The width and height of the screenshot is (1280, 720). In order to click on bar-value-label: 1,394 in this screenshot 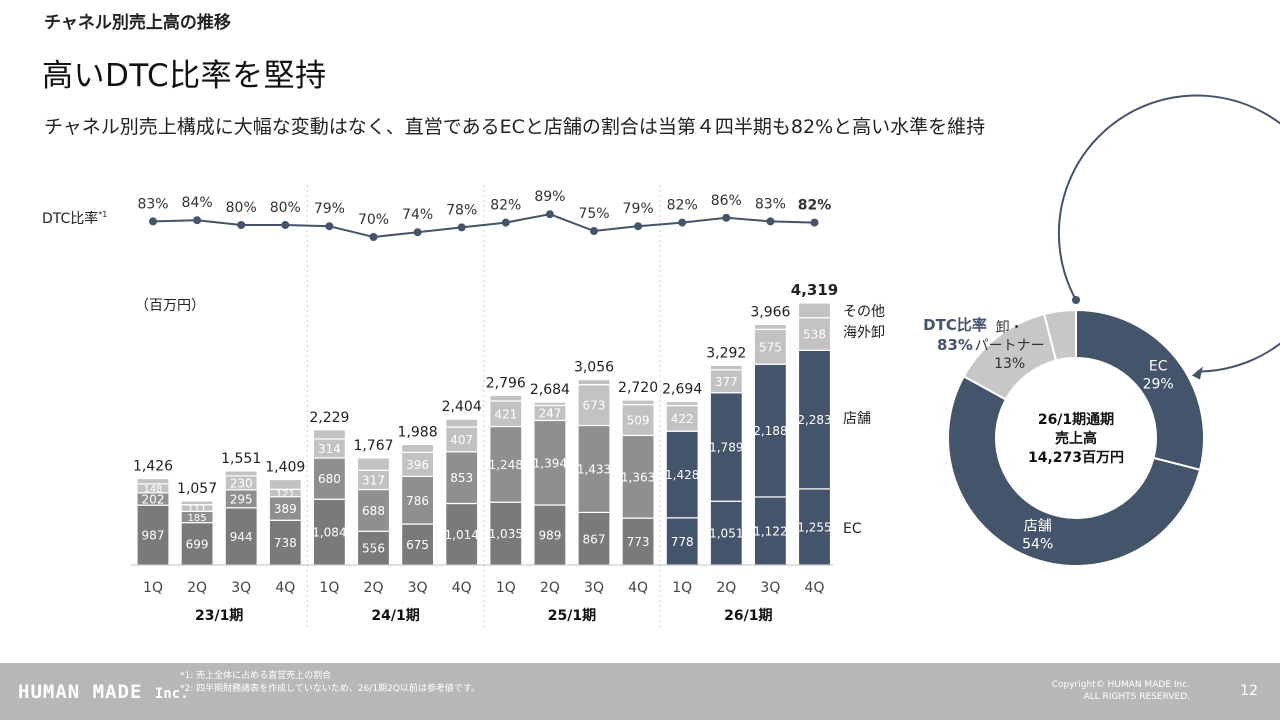, I will do `click(550, 463)`.